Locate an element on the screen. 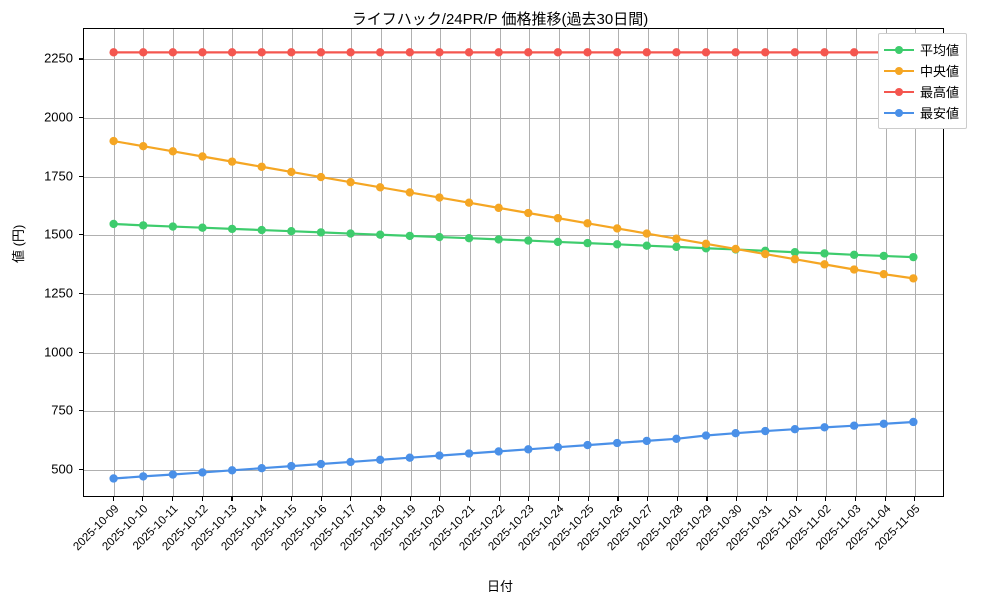 This screenshot has width=1000, height=600. legend-item-1: 平均値 is located at coordinates (921, 49).